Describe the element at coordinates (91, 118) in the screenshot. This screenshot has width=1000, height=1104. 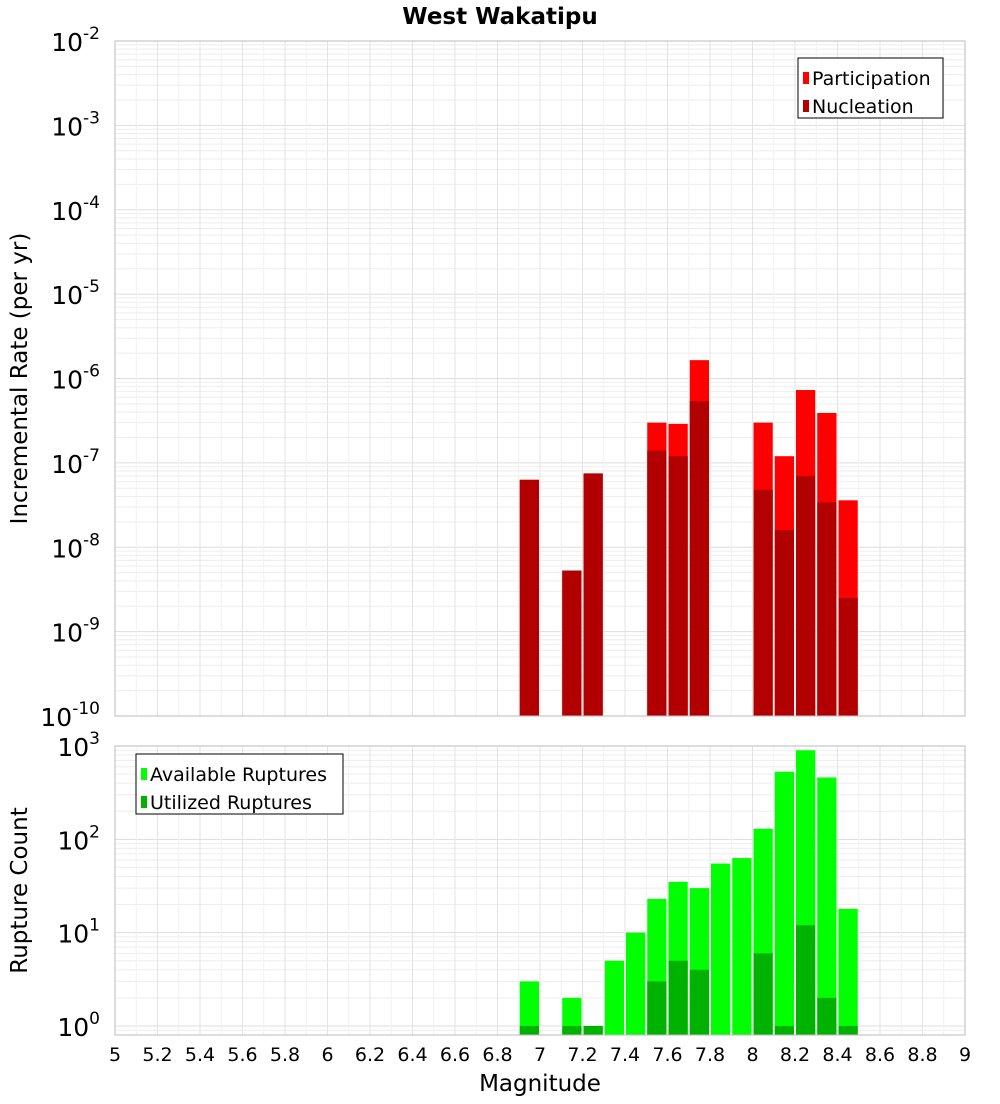
I see `y-tick-exponent: -3` at that location.